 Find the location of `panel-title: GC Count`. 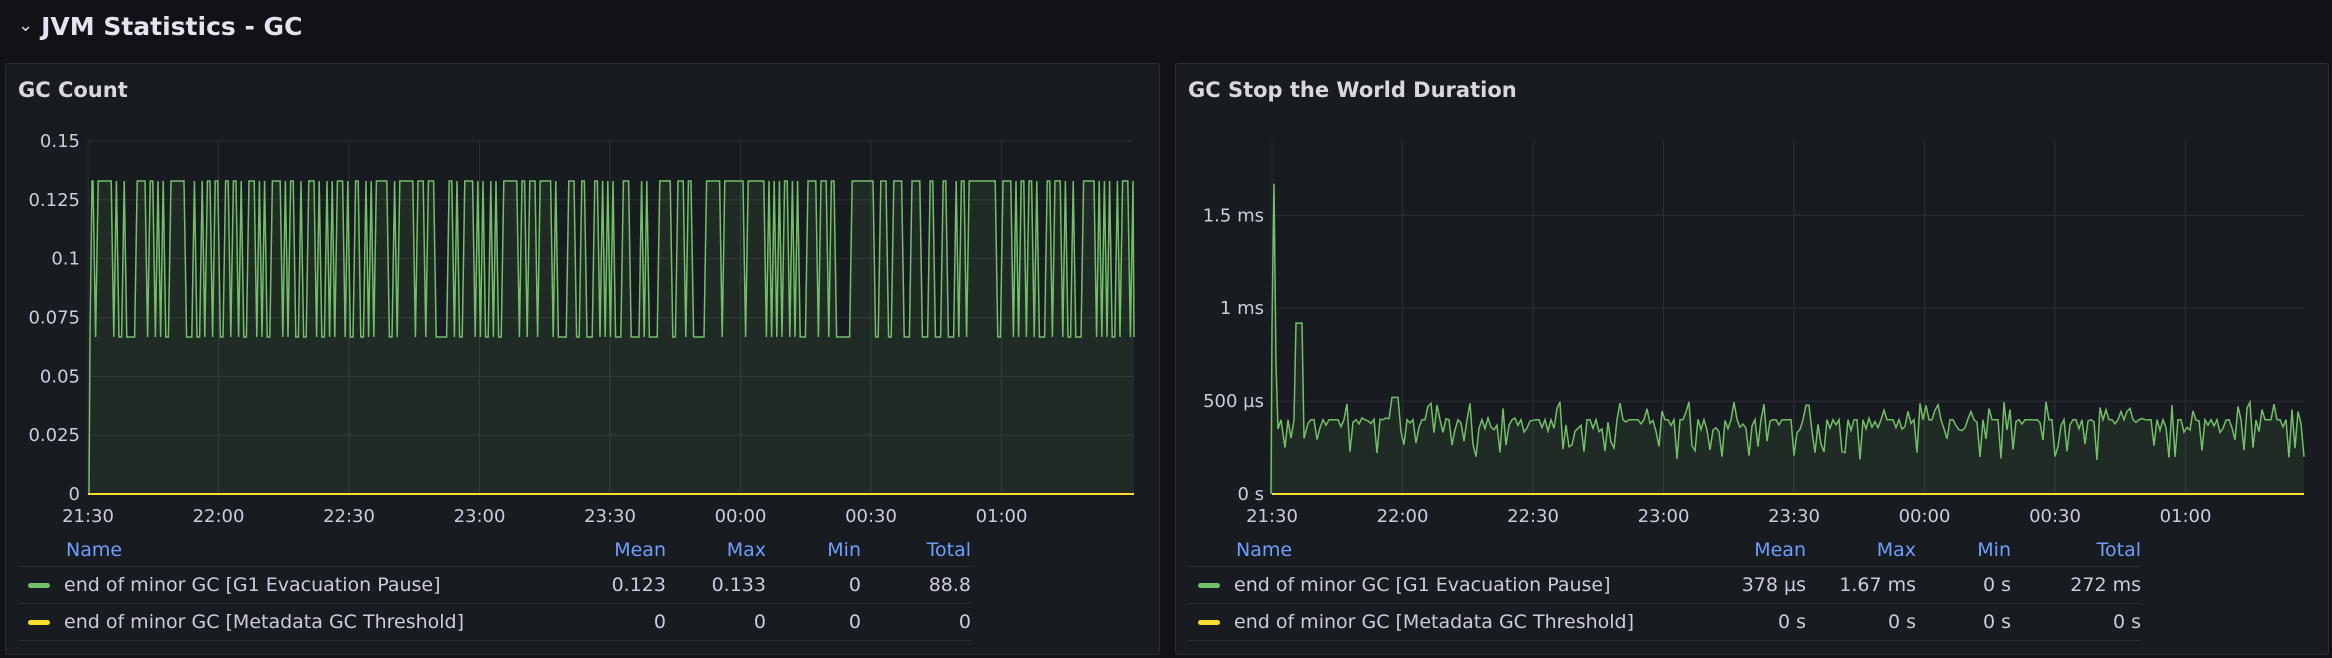

panel-title: GC Count is located at coordinates (73, 90).